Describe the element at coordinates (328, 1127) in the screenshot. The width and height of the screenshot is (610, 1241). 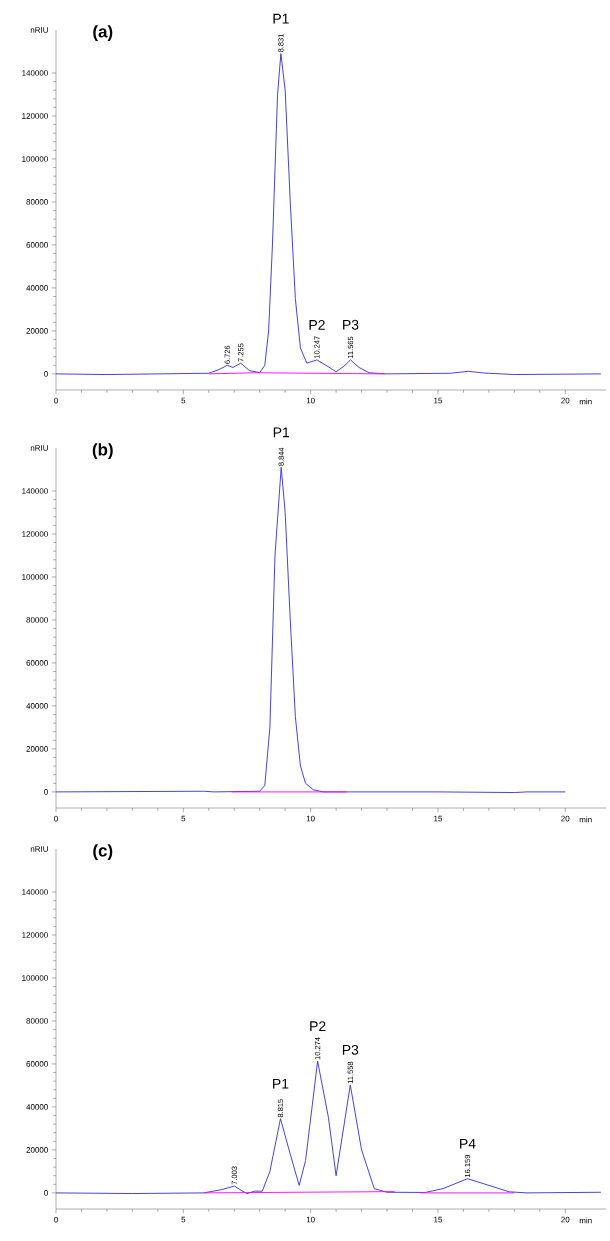
I see `line-series` at that location.